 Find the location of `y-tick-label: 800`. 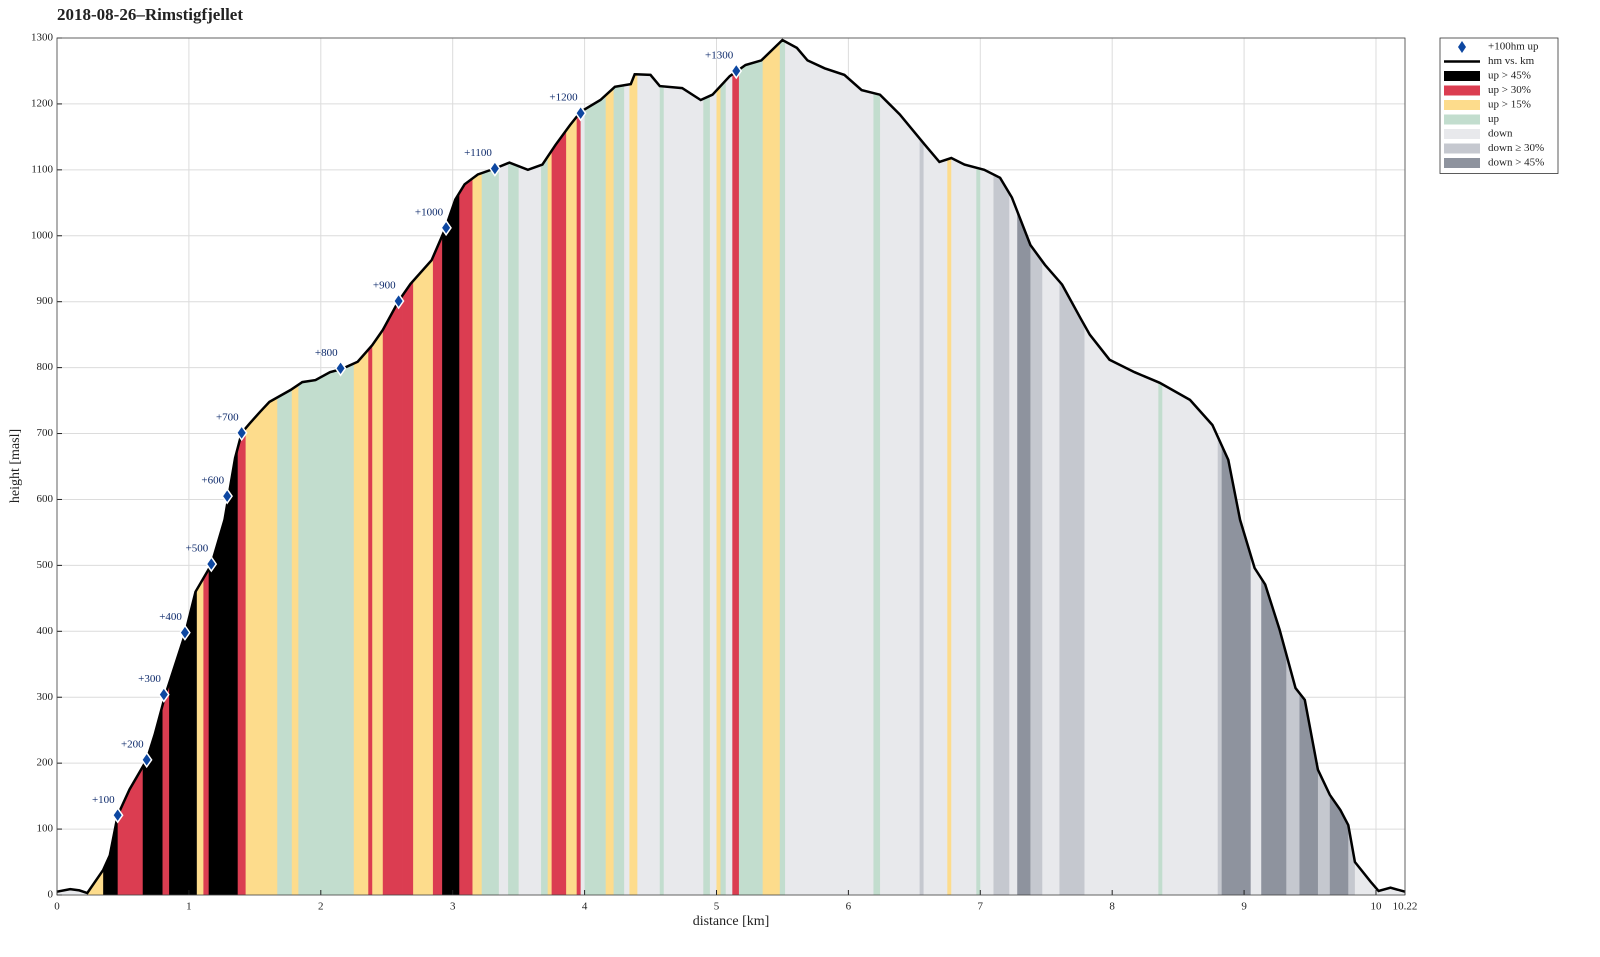

y-tick-label: 800 is located at coordinates (45, 367).